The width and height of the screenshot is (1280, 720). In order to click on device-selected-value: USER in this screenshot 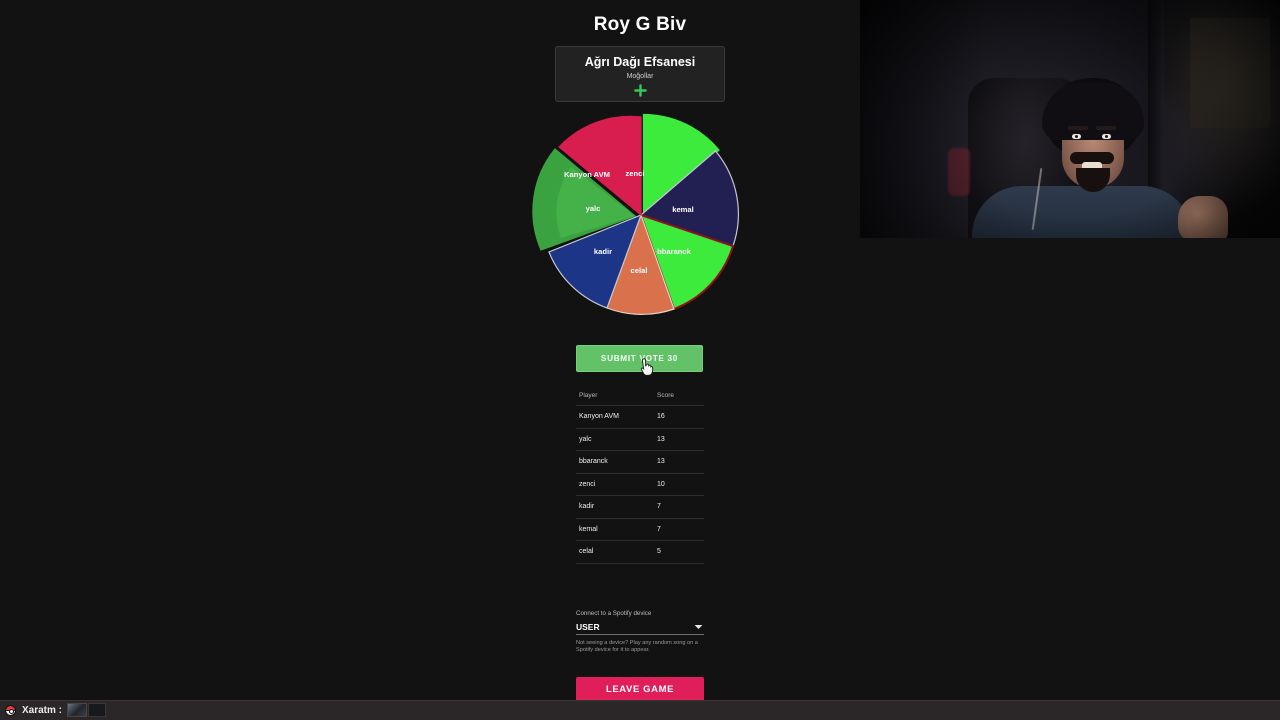, I will do `click(588, 627)`.